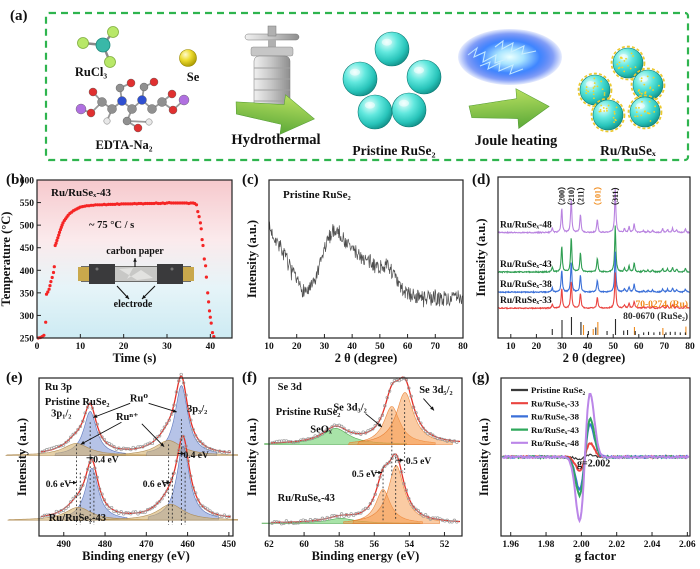 The height and width of the screenshot is (569, 700). I want to click on xrd-amorphous-trace, so click(365, 264).